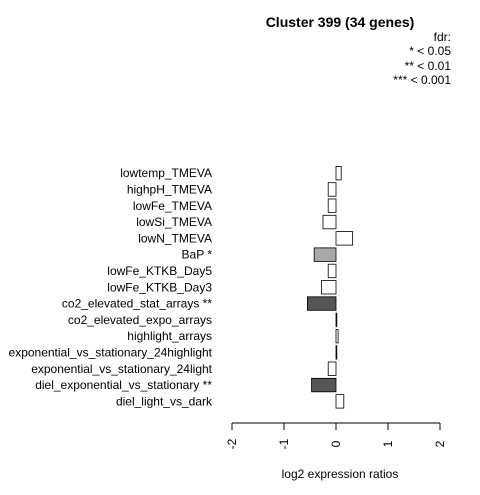 The height and width of the screenshot is (495, 480). Describe the element at coordinates (159, 287) in the screenshot. I see `category-label: lowFe_KTKB_Day3` at that location.